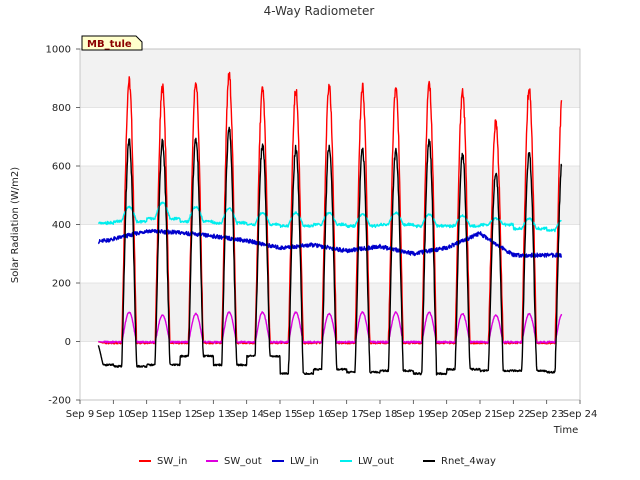  Describe the element at coordinates (319, 11) in the screenshot. I see `chart-title: 4-Way Radiometer` at that location.